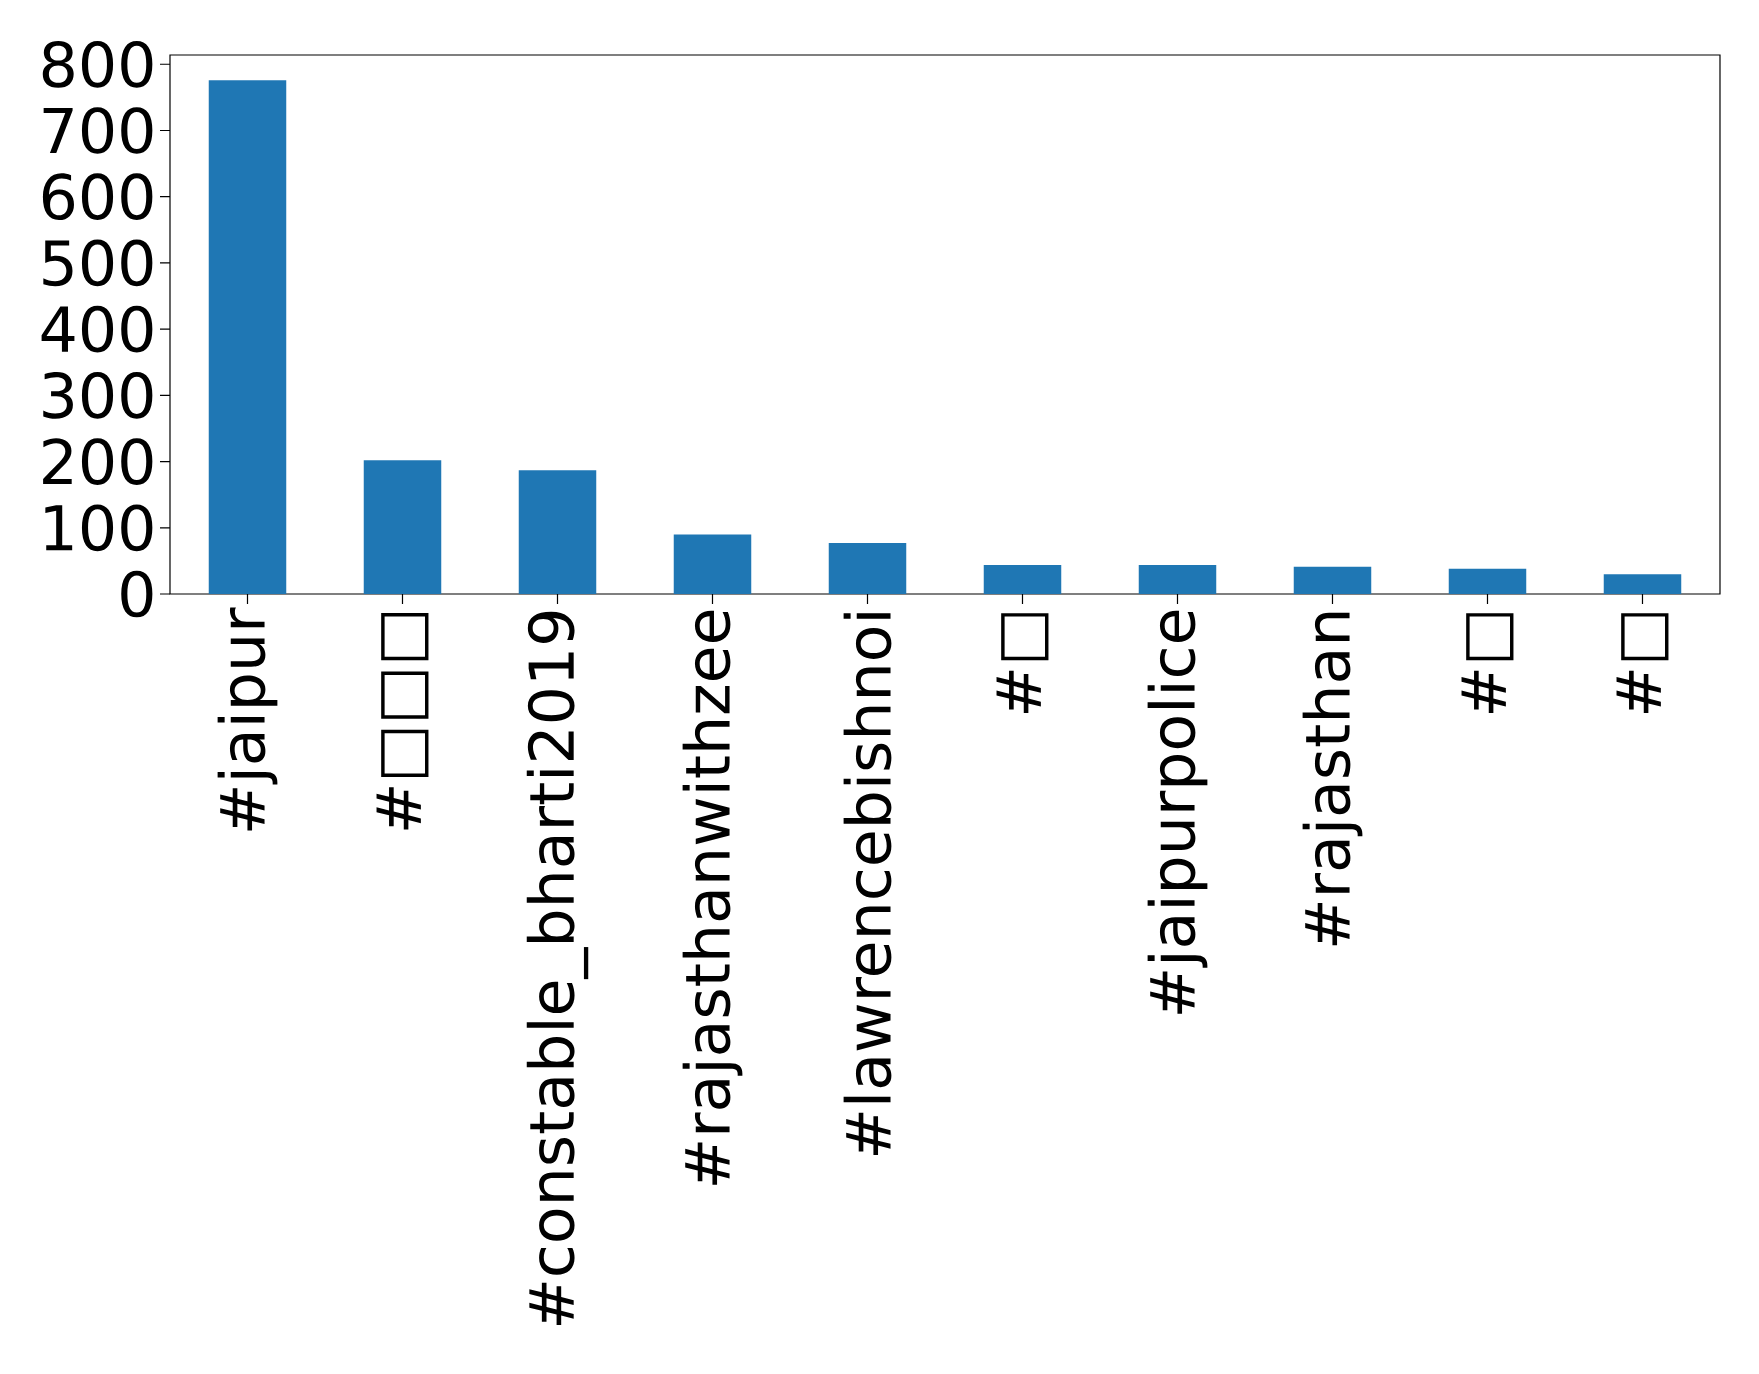  Describe the element at coordinates (1177, 812) in the screenshot. I see `x-tick-label: #jaipurpolice` at that location.